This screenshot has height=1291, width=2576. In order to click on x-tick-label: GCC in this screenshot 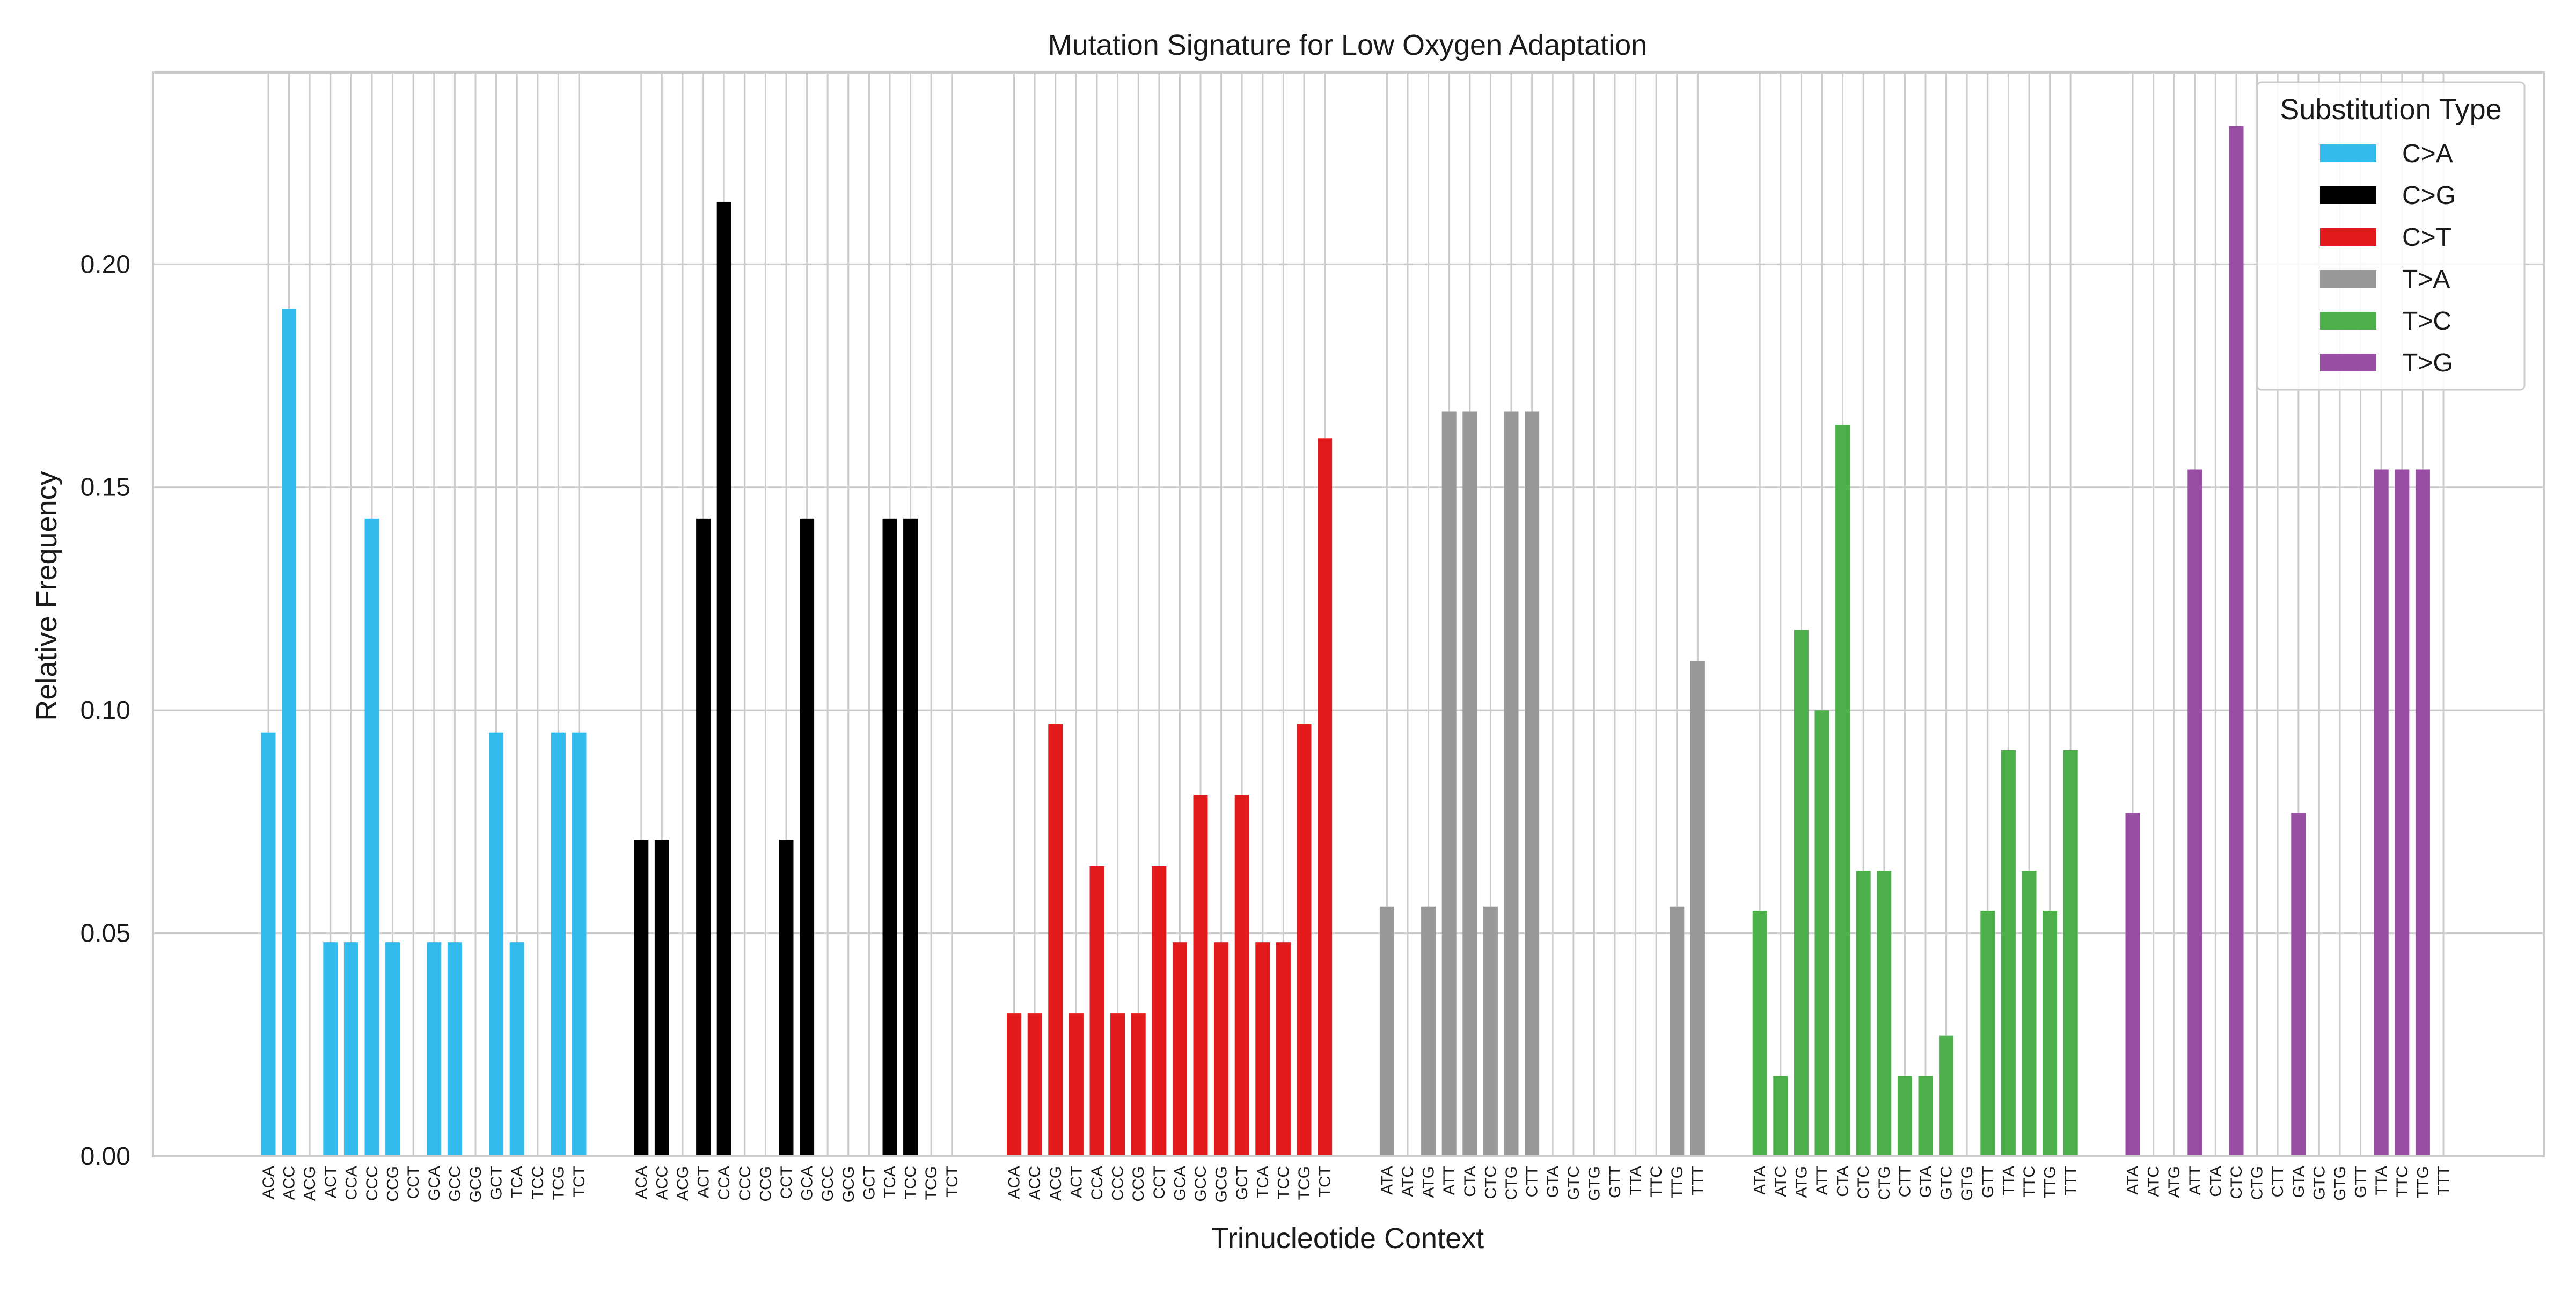, I will do `click(828, 1184)`.